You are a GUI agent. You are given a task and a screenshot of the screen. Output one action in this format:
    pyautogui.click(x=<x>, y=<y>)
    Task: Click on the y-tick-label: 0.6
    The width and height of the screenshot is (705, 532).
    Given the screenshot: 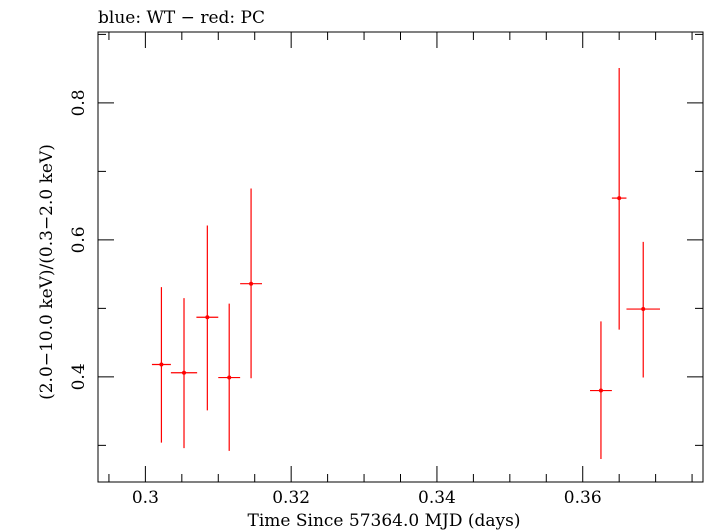 What is the action you would take?
    pyautogui.click(x=79, y=239)
    